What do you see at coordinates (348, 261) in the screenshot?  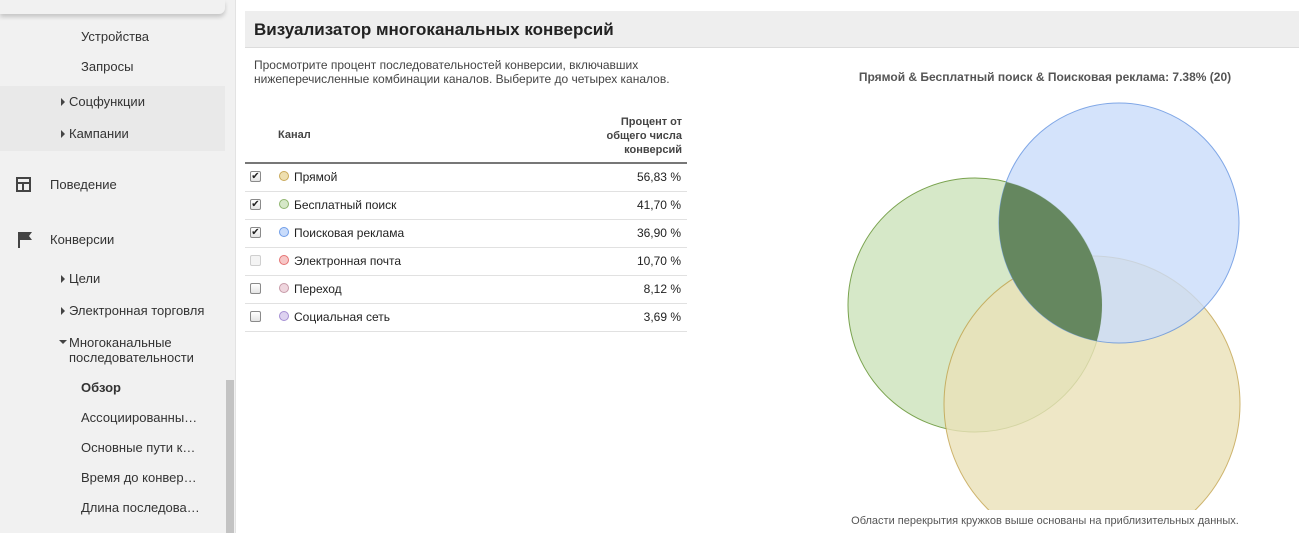 I see `channel-name: Электронная почта` at bounding box center [348, 261].